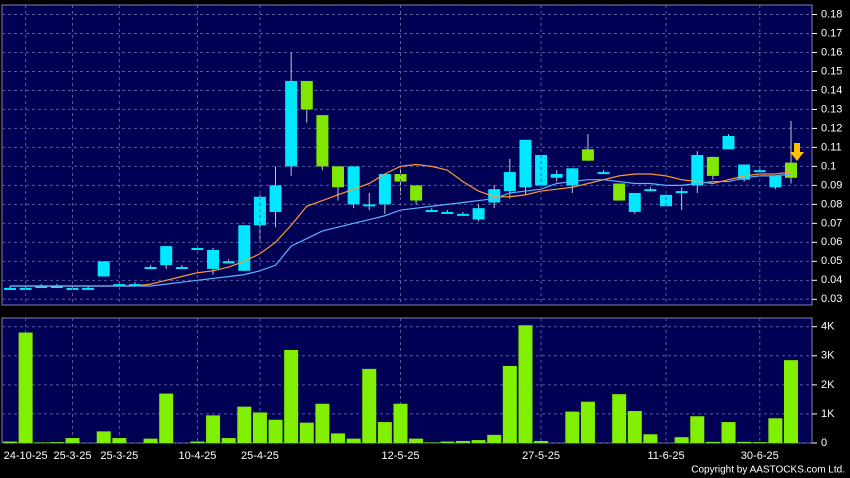  I want to click on y-tick-label: 0.1, so click(828, 166).